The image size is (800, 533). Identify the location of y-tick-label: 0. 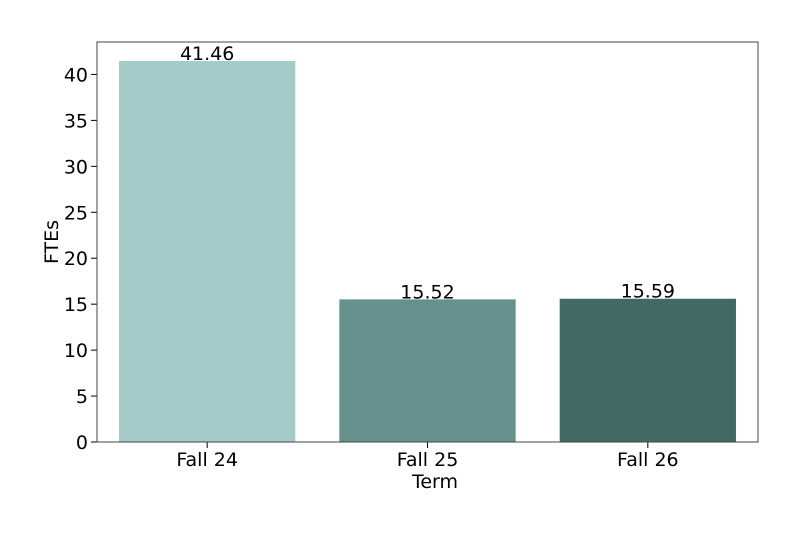
(82, 443).